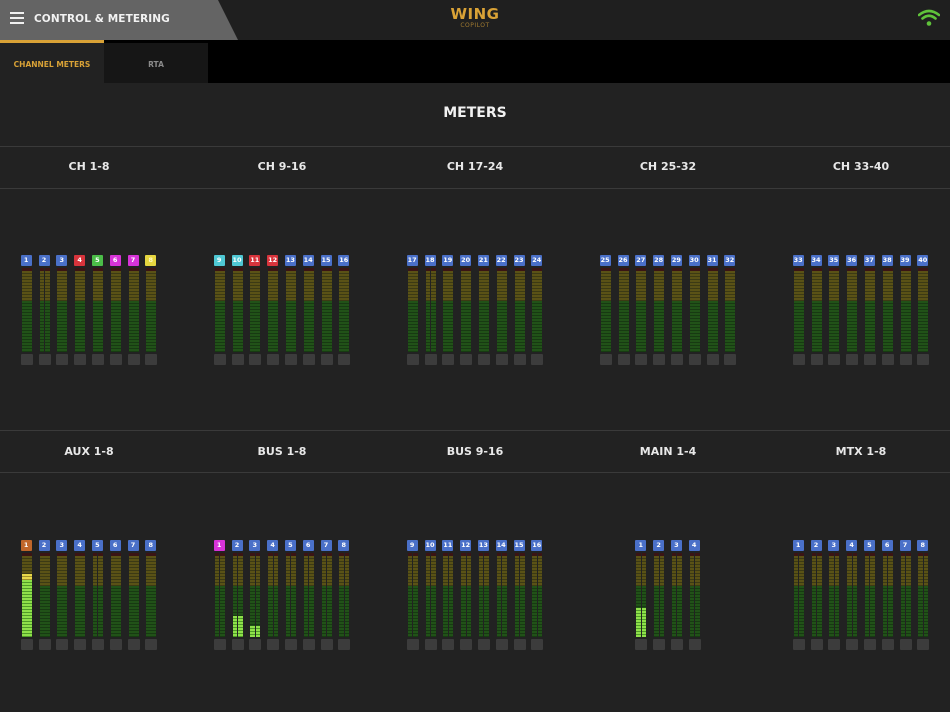 The width and height of the screenshot is (950, 712). Describe the element at coordinates (676, 260) in the screenshot. I see `channel-badge: 29` at that location.